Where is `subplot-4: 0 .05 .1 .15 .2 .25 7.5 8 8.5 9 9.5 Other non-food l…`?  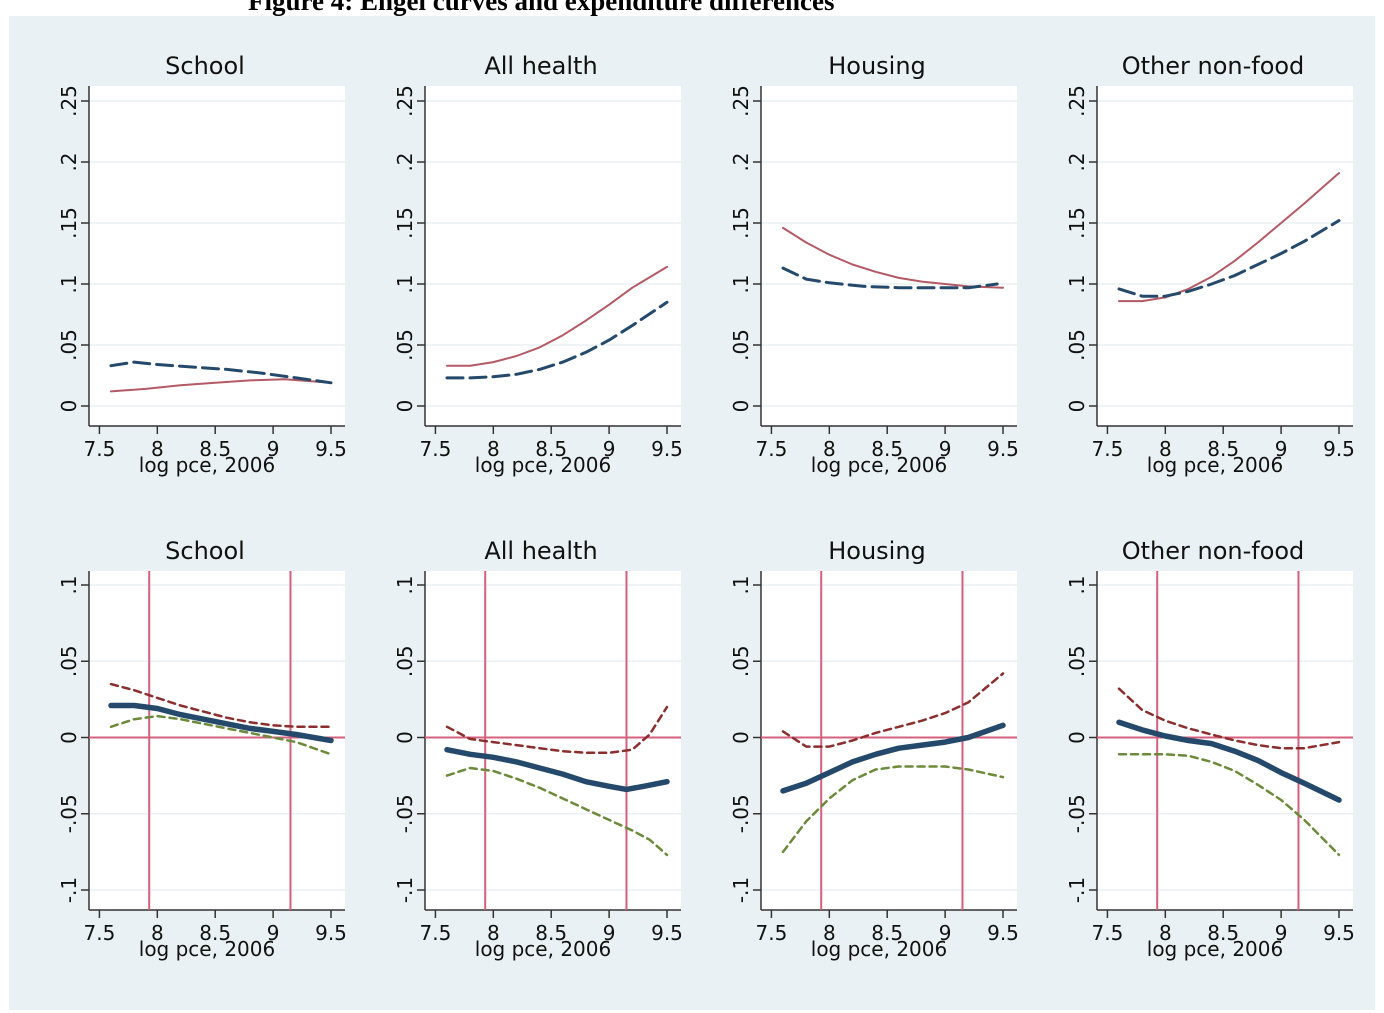 subplot-4: 0 .05 .1 .15 .2 .25 7.5 8 8.5 9 9.5 Other non-food l… is located at coordinates (1210, 264).